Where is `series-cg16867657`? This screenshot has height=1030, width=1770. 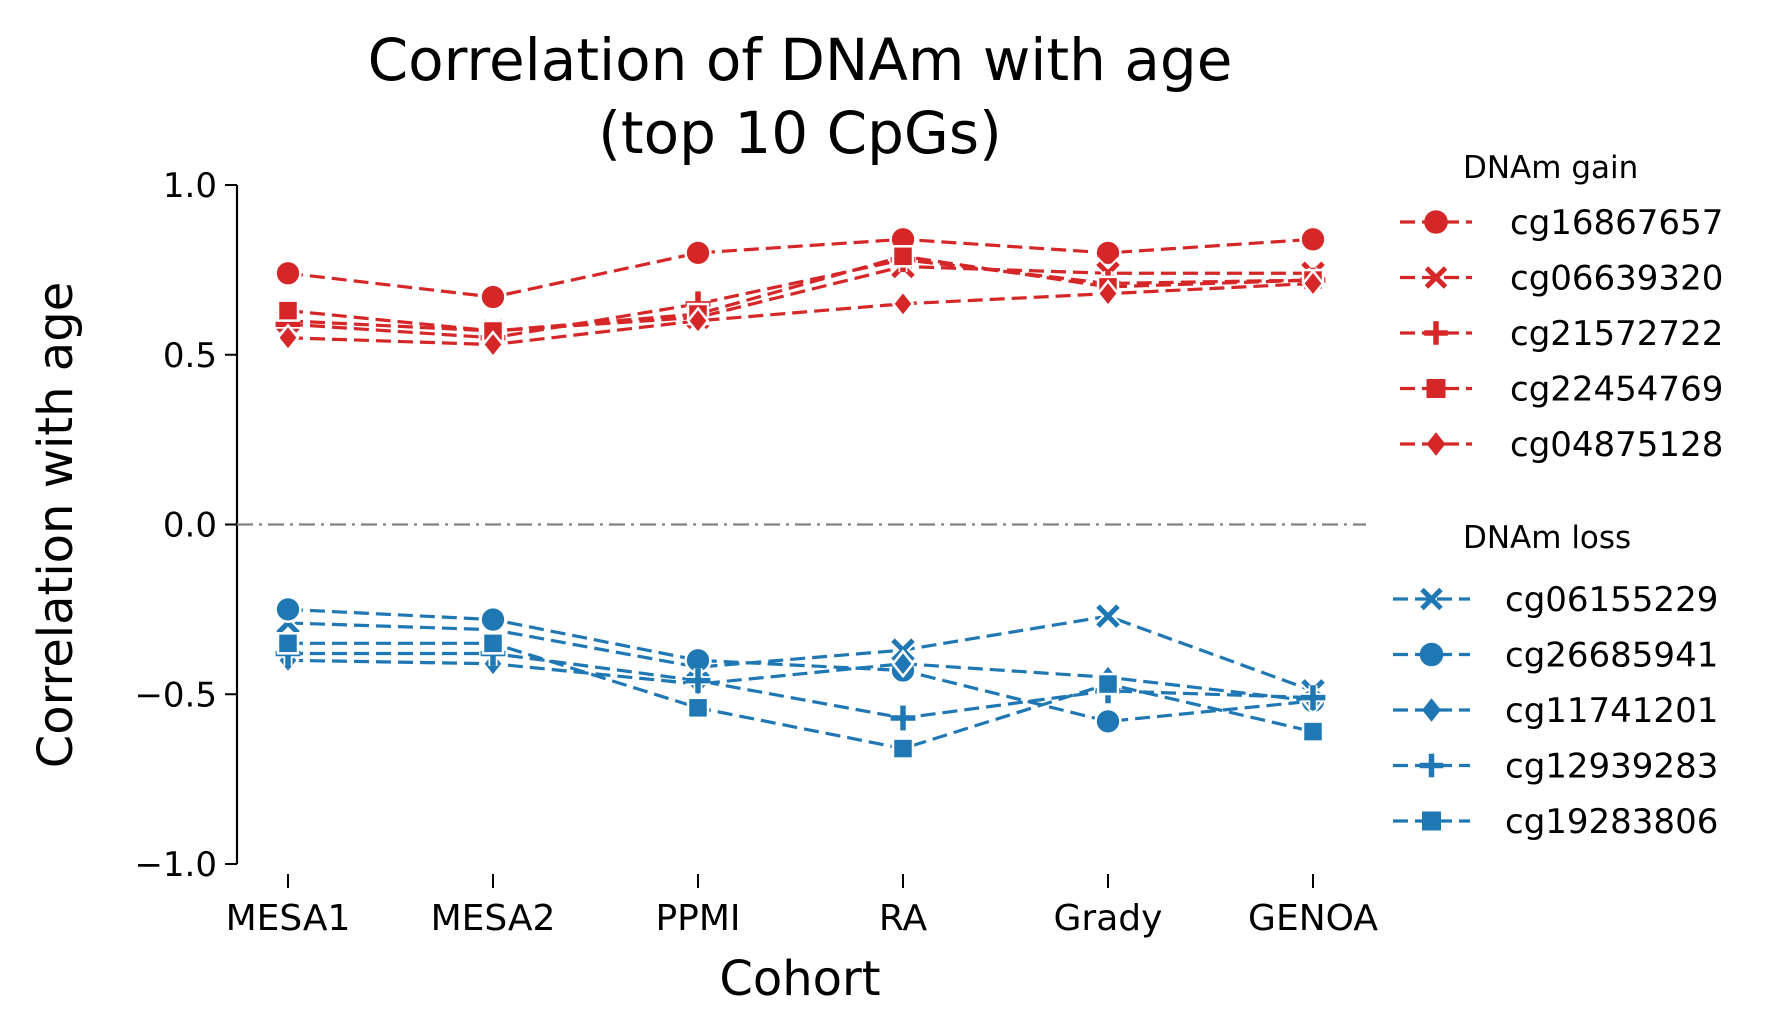
series-cg16867657 is located at coordinates (800, 268).